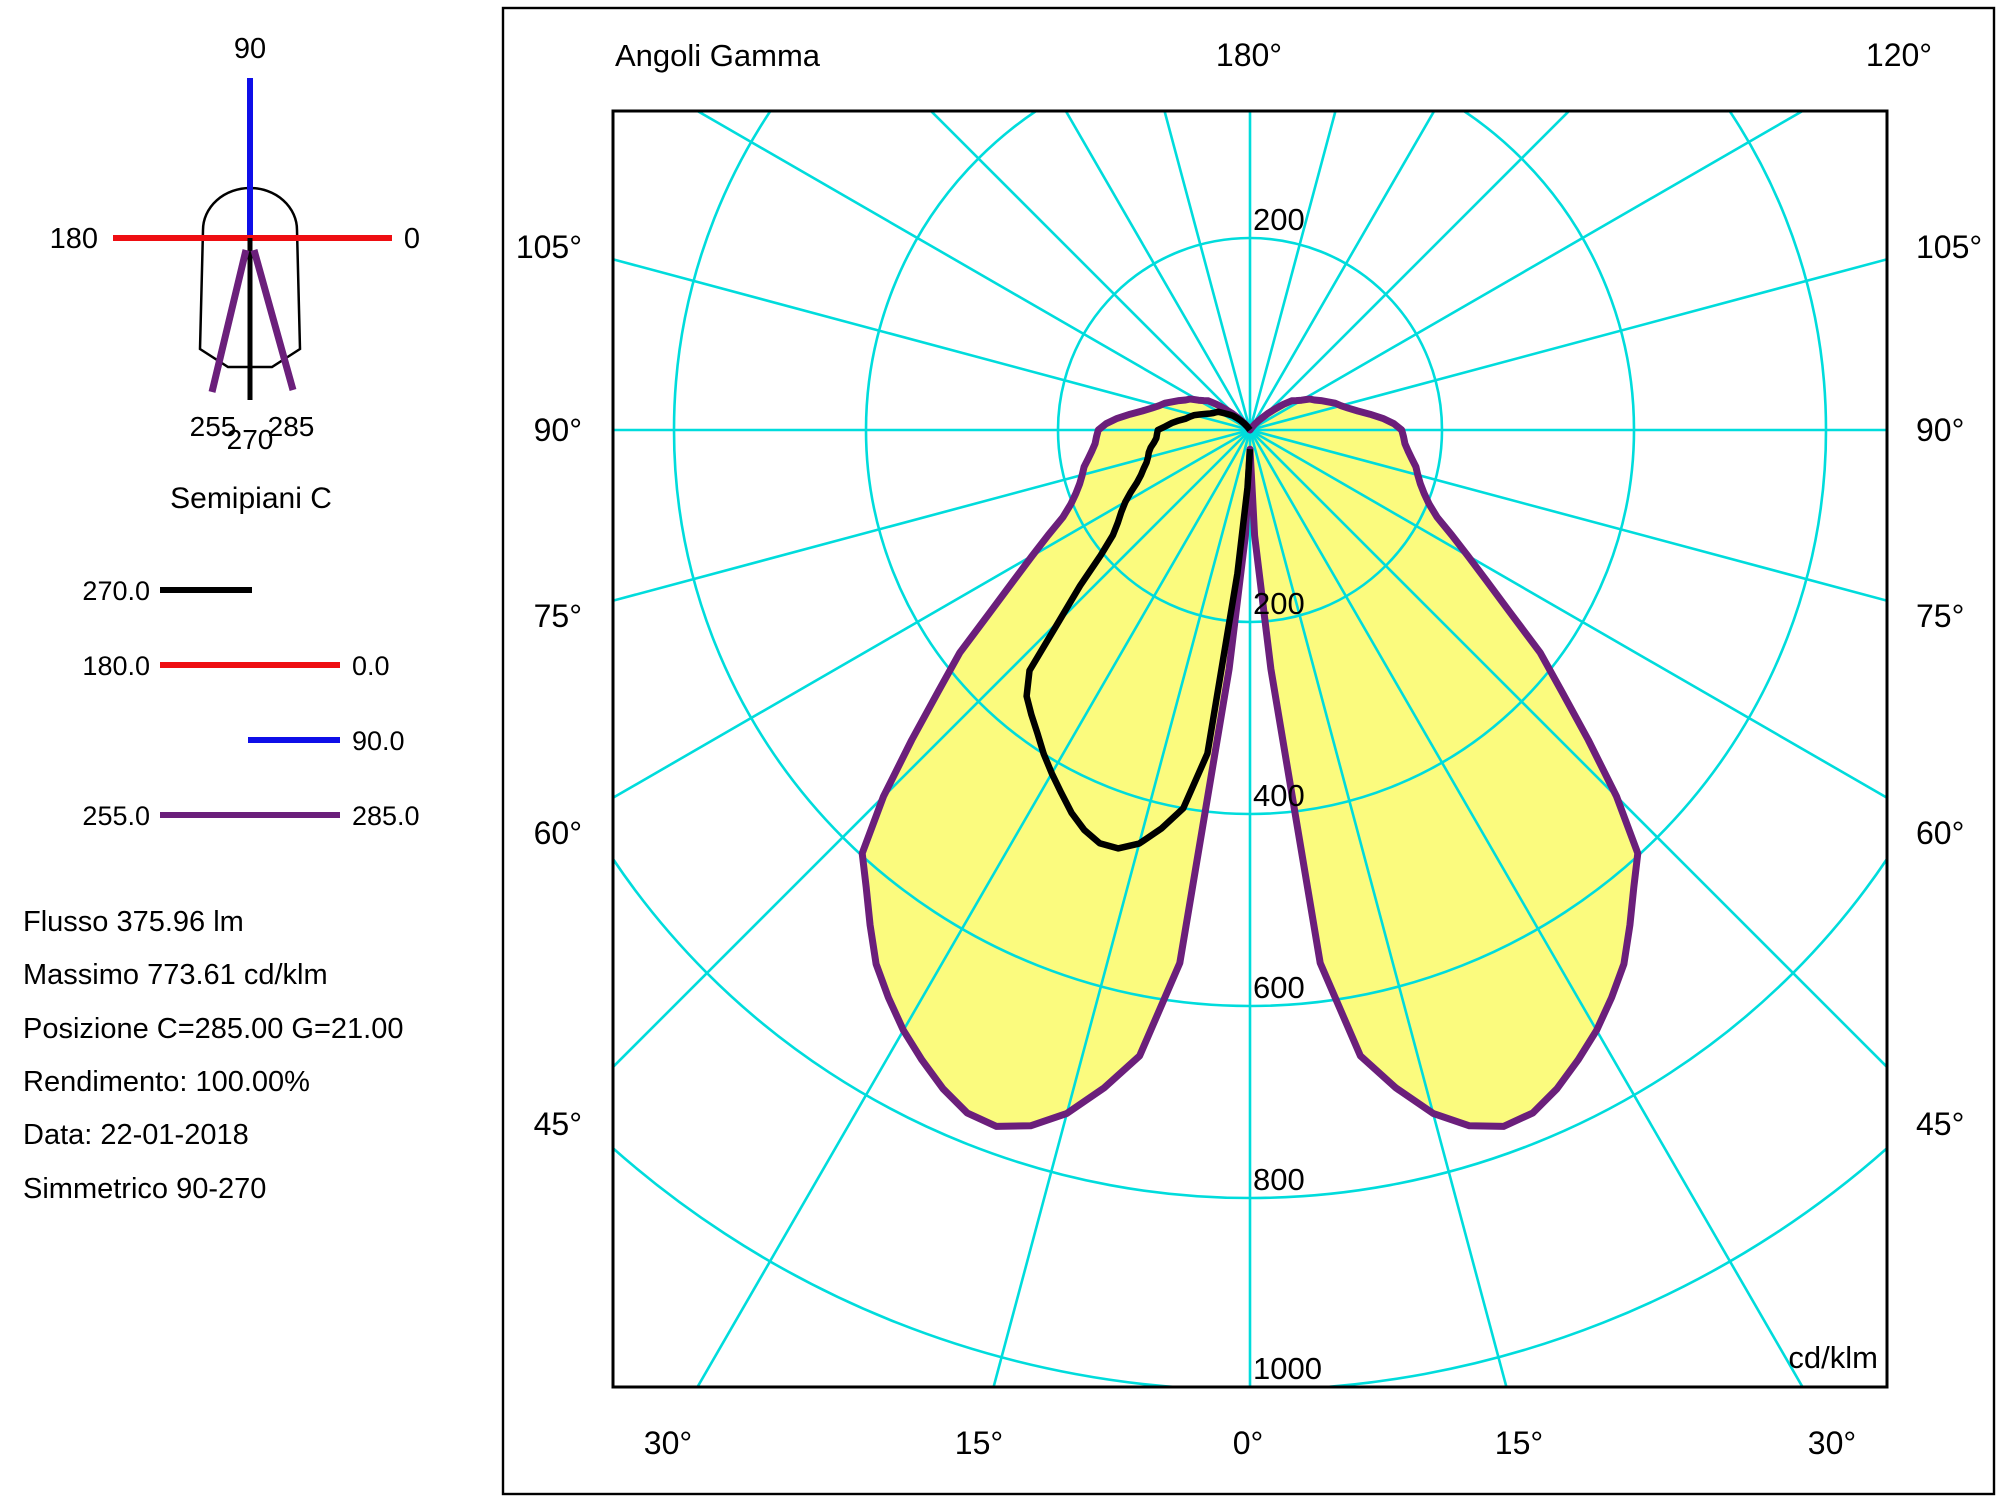  Describe the element at coordinates (558, 833) in the screenshot. I see `gamma-label-left: 60°` at that location.